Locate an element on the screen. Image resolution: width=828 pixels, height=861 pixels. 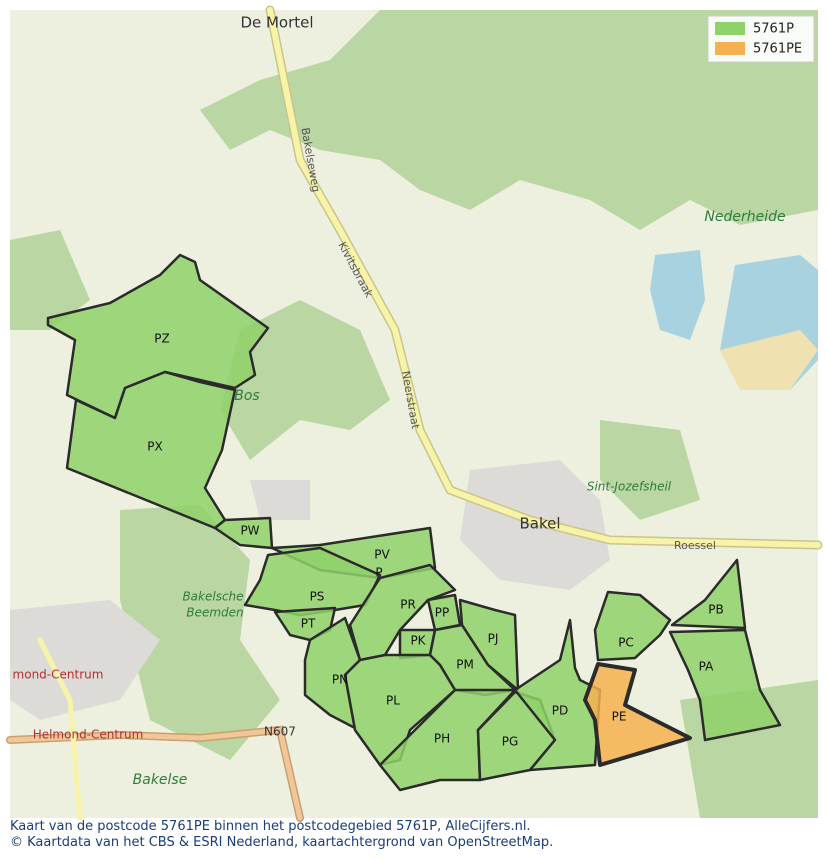
region-label: PH is located at coordinates (442, 739).